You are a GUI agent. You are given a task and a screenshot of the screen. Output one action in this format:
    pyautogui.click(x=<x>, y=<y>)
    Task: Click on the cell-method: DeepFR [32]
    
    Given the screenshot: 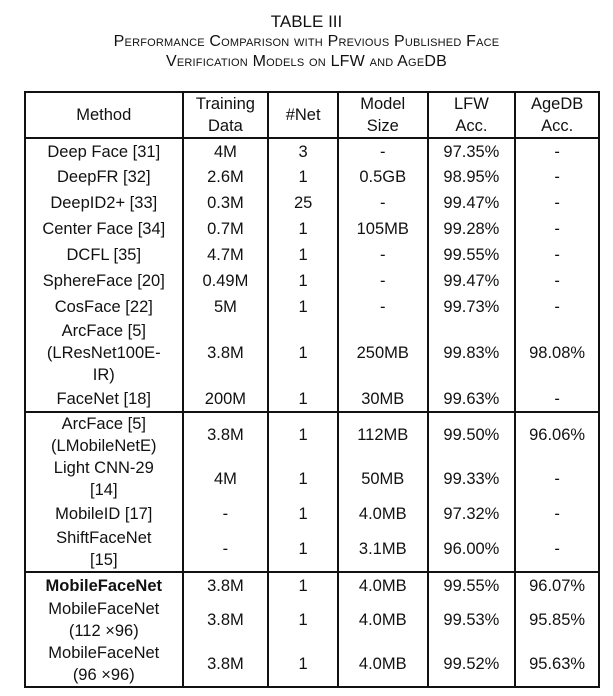 What is the action you would take?
    pyautogui.click(x=104, y=177)
    